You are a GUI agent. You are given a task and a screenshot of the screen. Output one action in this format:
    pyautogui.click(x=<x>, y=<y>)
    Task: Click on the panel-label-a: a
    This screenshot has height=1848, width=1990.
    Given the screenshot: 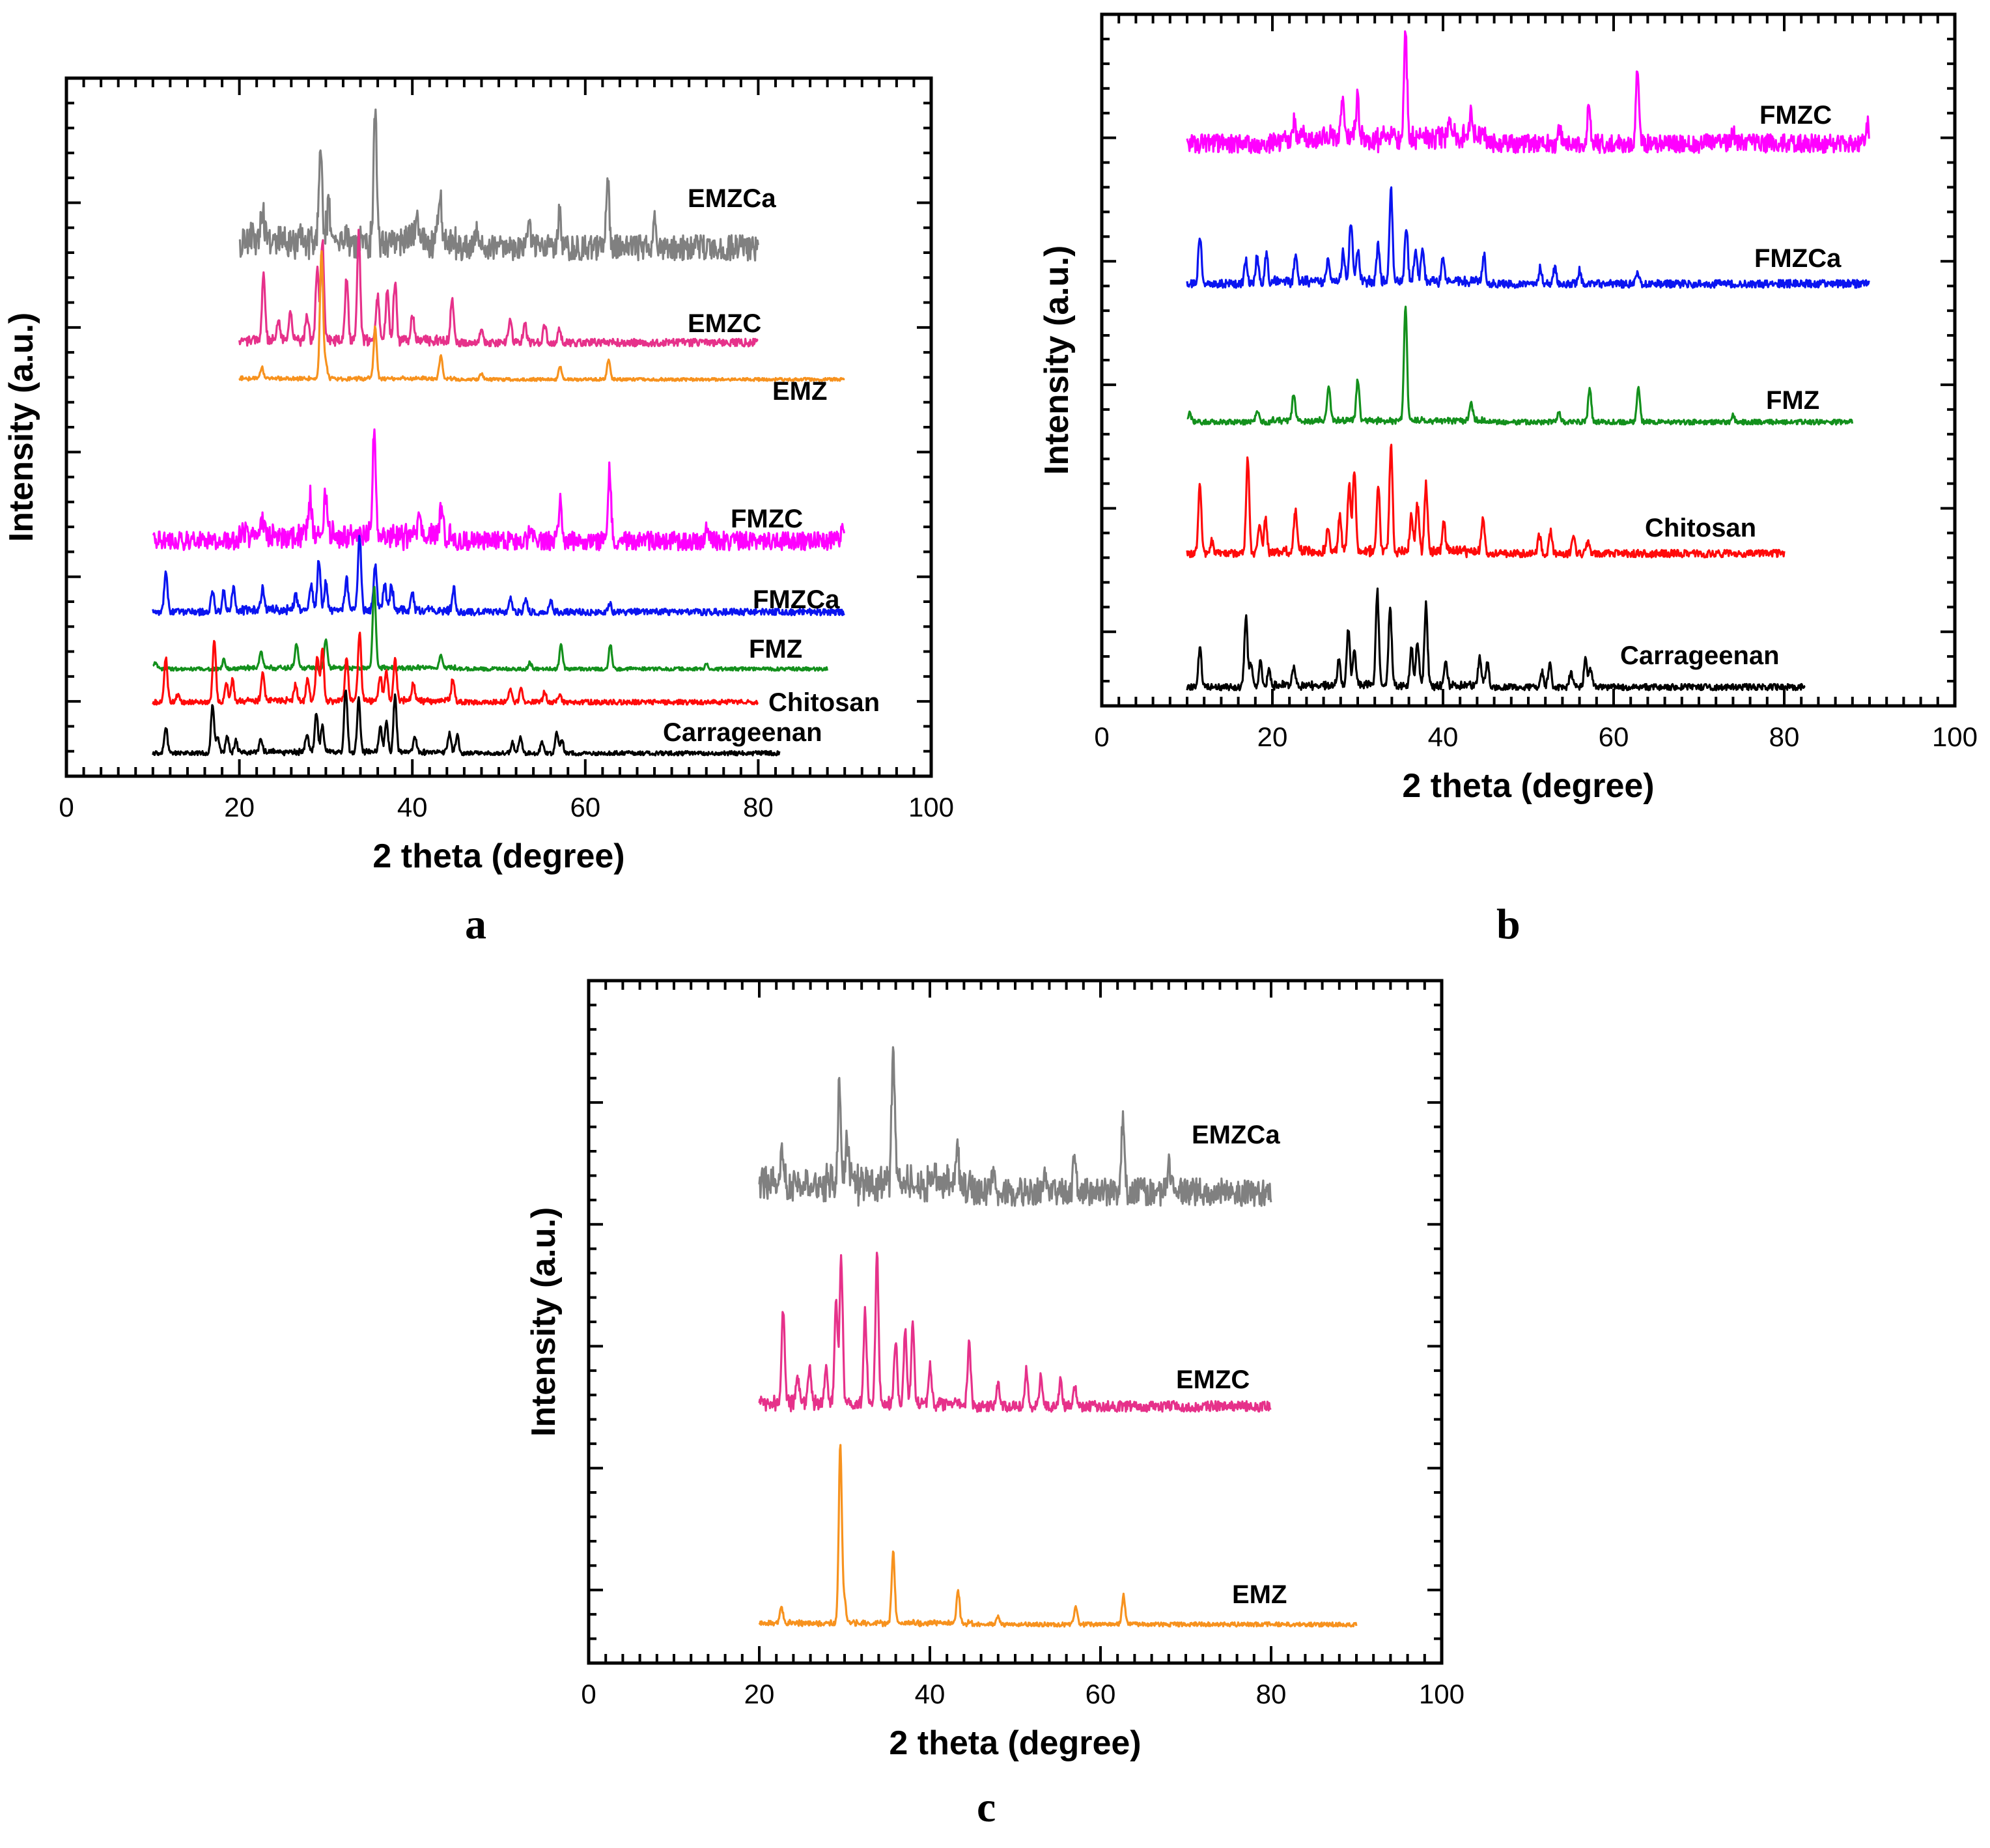 What is the action you would take?
    pyautogui.click(x=475, y=925)
    